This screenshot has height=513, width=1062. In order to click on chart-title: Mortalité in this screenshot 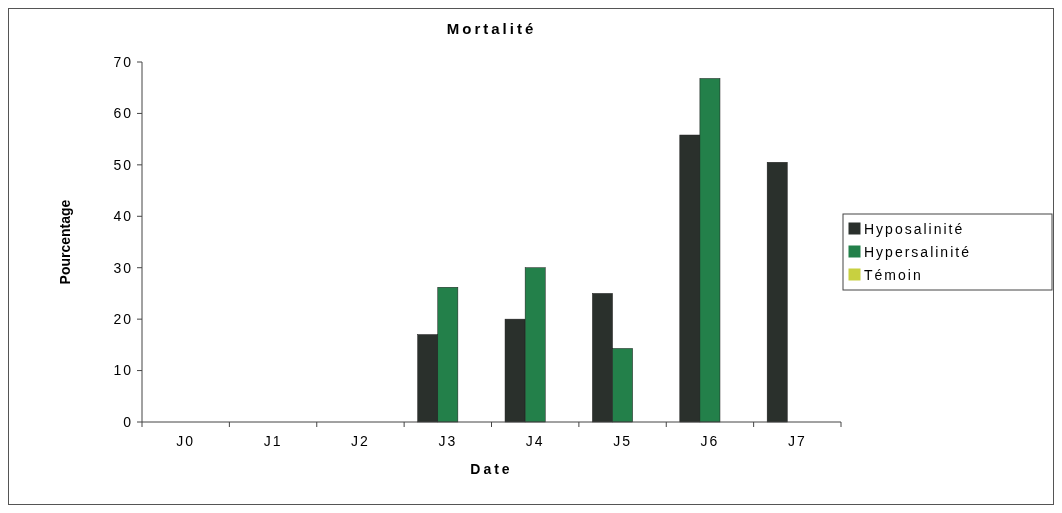, I will do `click(491, 28)`.